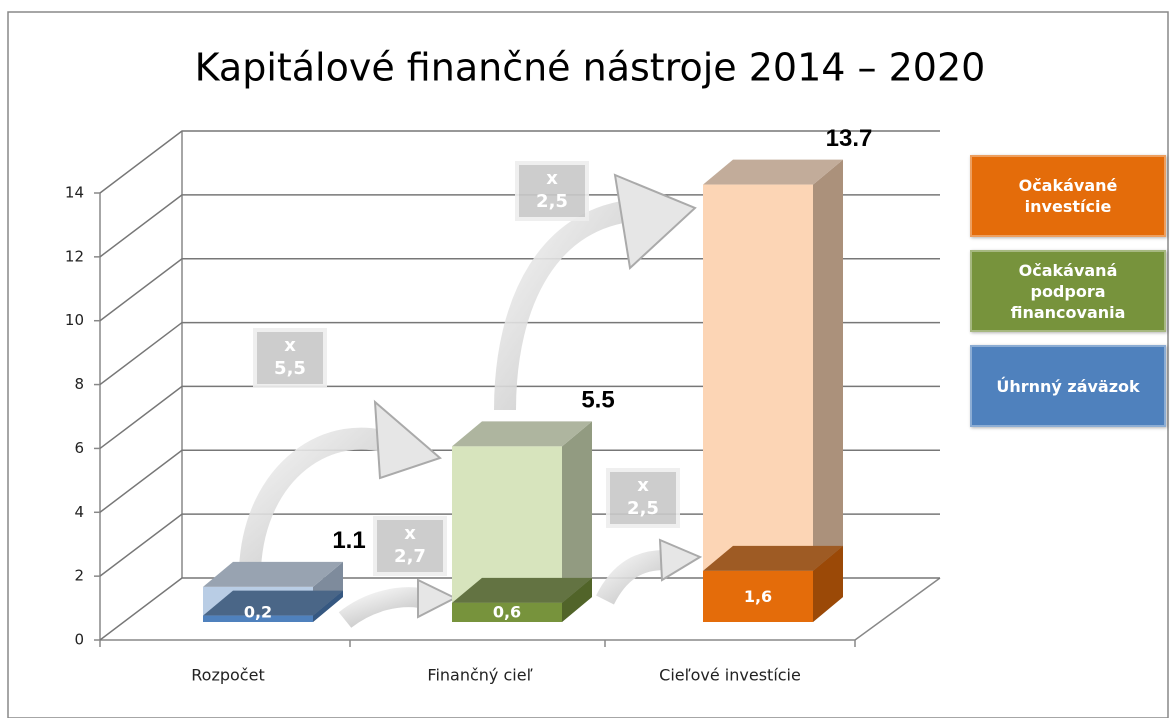 Image resolution: width=1170 pixels, height=718 pixels. I want to click on base-value-label: 1,6, so click(758, 596).